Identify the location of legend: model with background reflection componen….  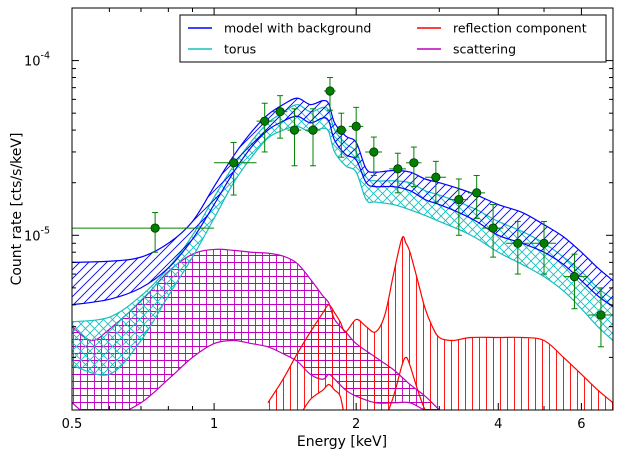
(393, 38).